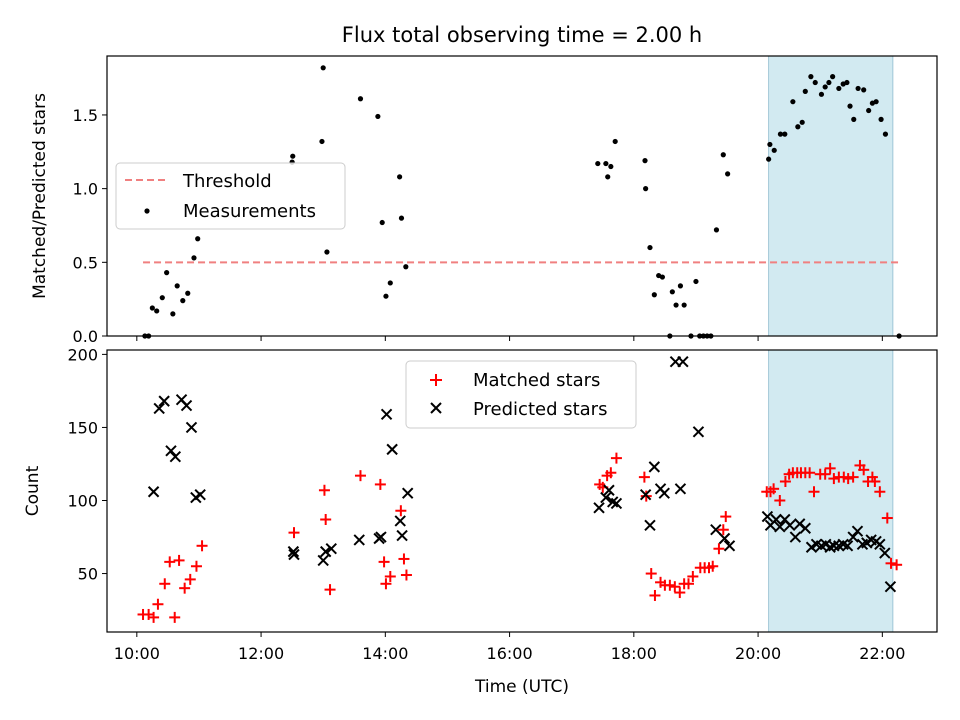  I want to click on bottom-y-axis-ticks: 50 100 150 200, so click(87, 464).